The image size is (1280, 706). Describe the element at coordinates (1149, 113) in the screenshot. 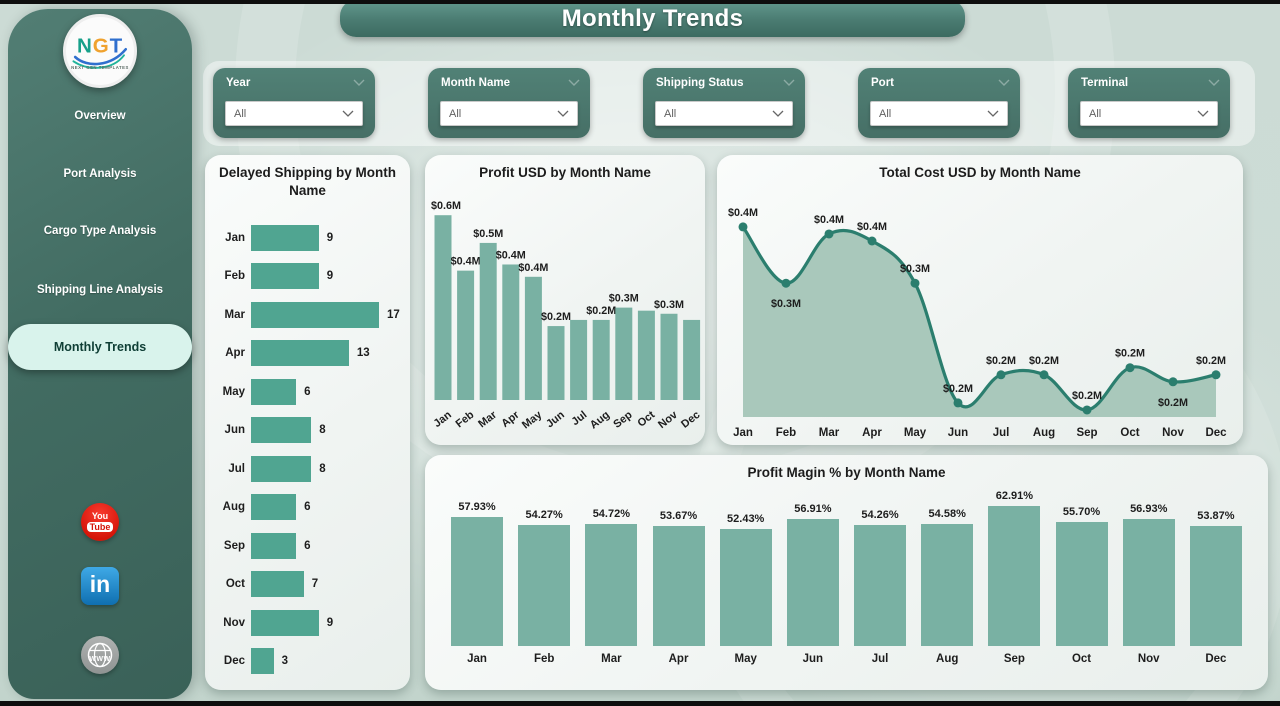

I see `terminal-dropdown: All` at that location.